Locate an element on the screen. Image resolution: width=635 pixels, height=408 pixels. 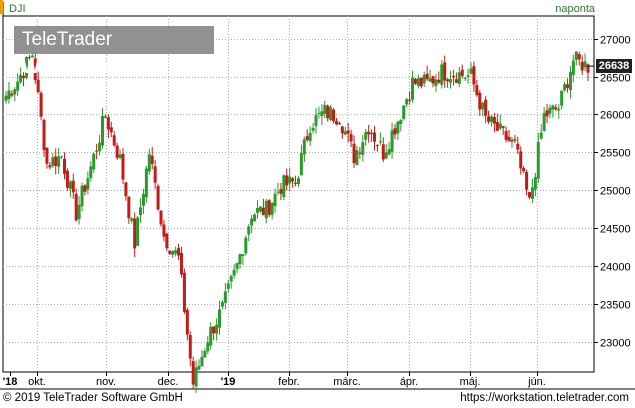
x-tick-label: '18 is located at coordinates (10, 382).